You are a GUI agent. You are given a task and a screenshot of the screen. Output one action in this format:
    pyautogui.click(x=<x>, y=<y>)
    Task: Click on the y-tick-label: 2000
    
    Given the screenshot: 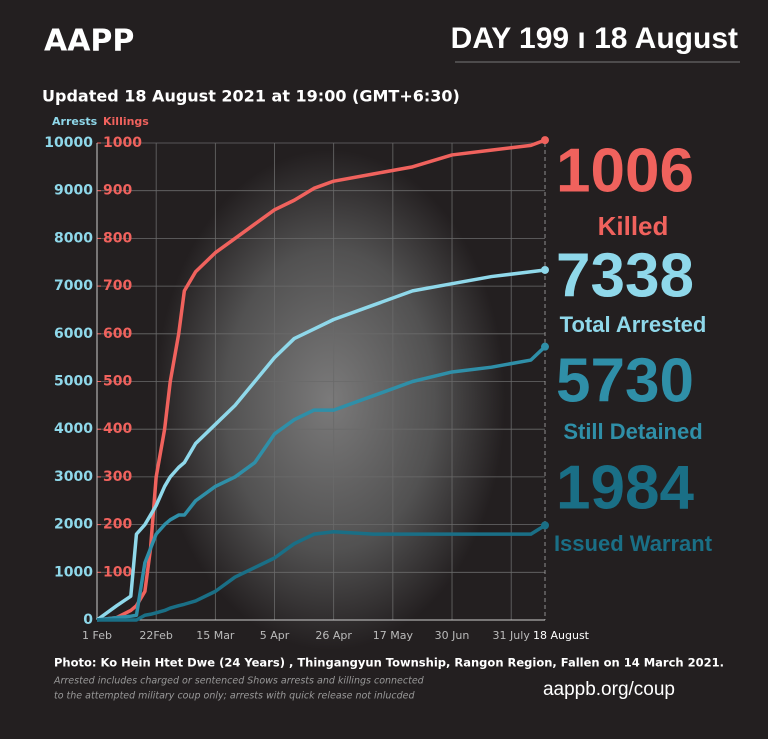 What is the action you would take?
    pyautogui.click(x=73, y=525)
    